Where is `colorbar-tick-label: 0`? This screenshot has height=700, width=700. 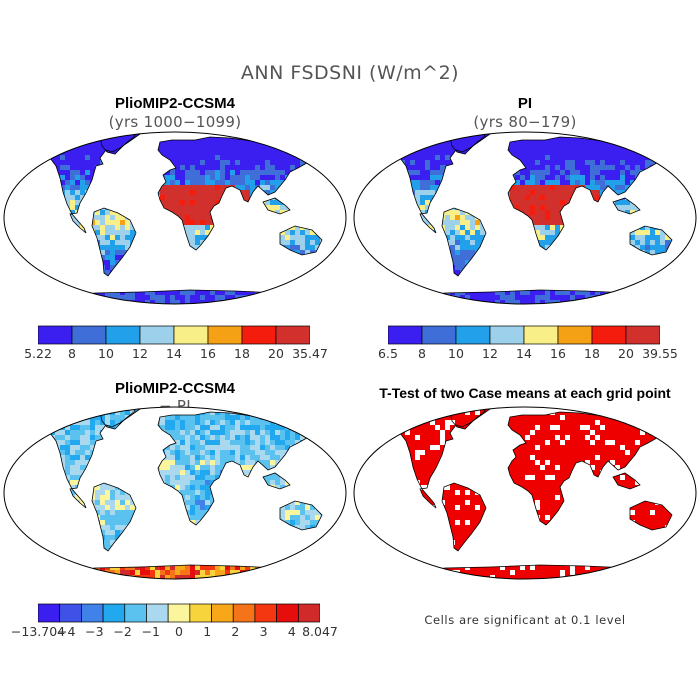
colorbar-tick-label: 0 is located at coordinates (179, 631).